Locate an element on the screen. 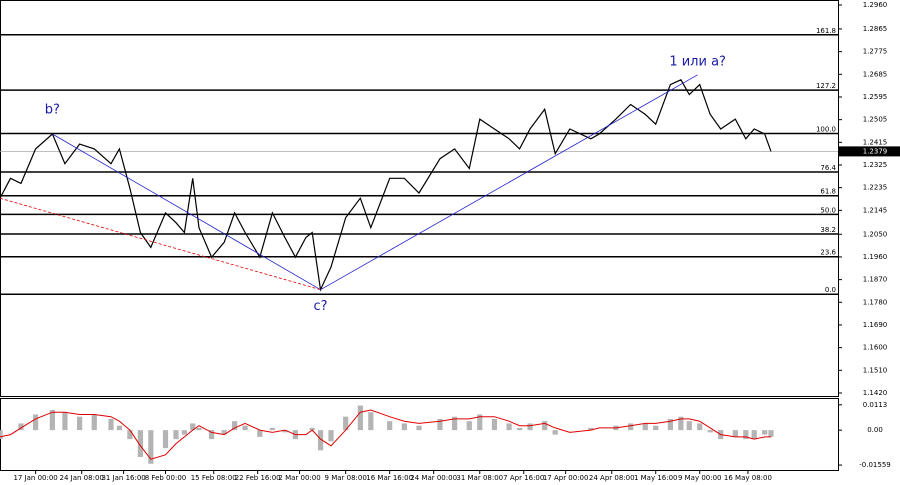 The height and width of the screenshot is (485, 900). x-tick-label: 31 Jan 16:00 is located at coordinates (123, 478).